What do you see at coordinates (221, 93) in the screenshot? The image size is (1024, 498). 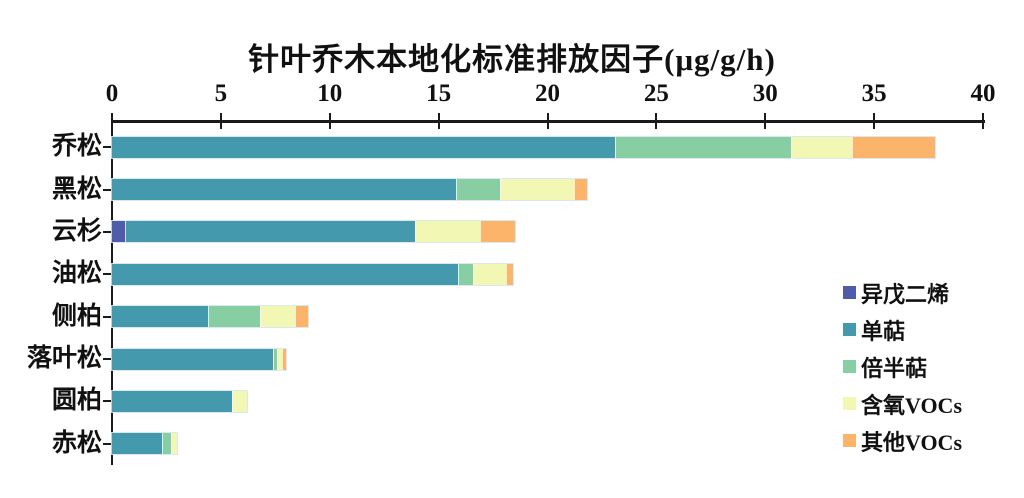 I see `x-axis-tick-label: 5` at bounding box center [221, 93].